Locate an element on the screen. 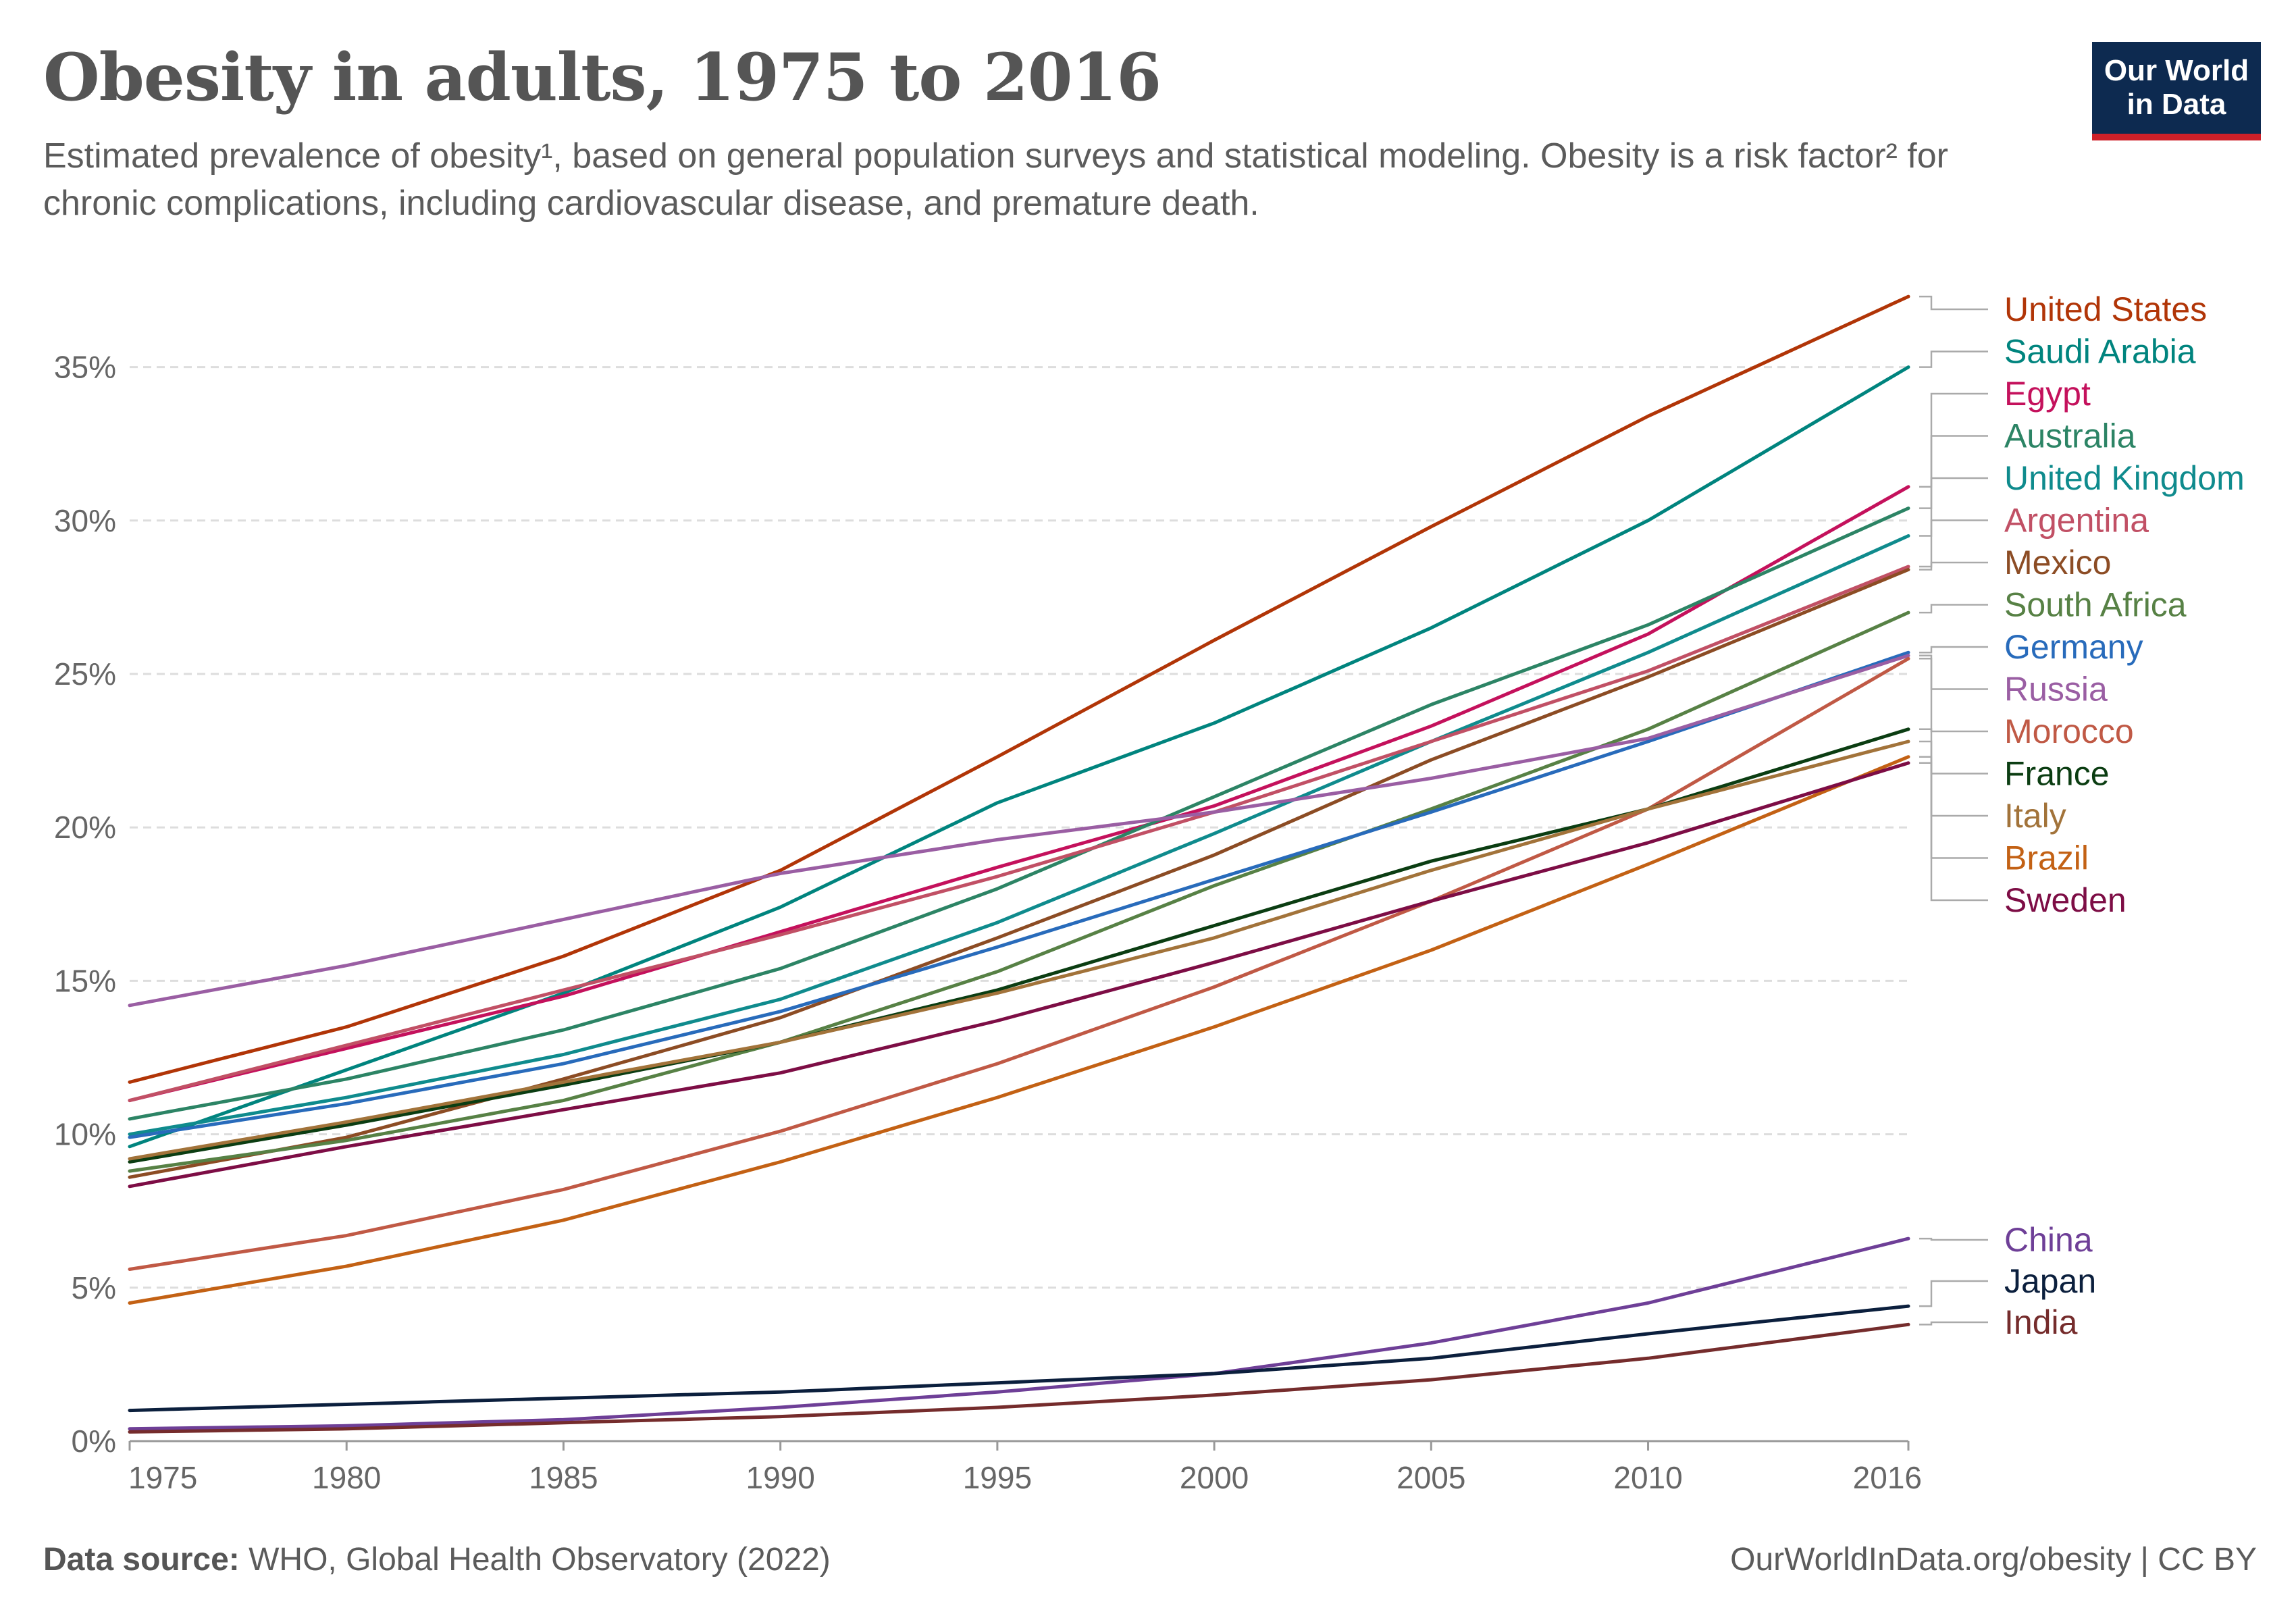  logo-line-1: Our World is located at coordinates (2176, 70).